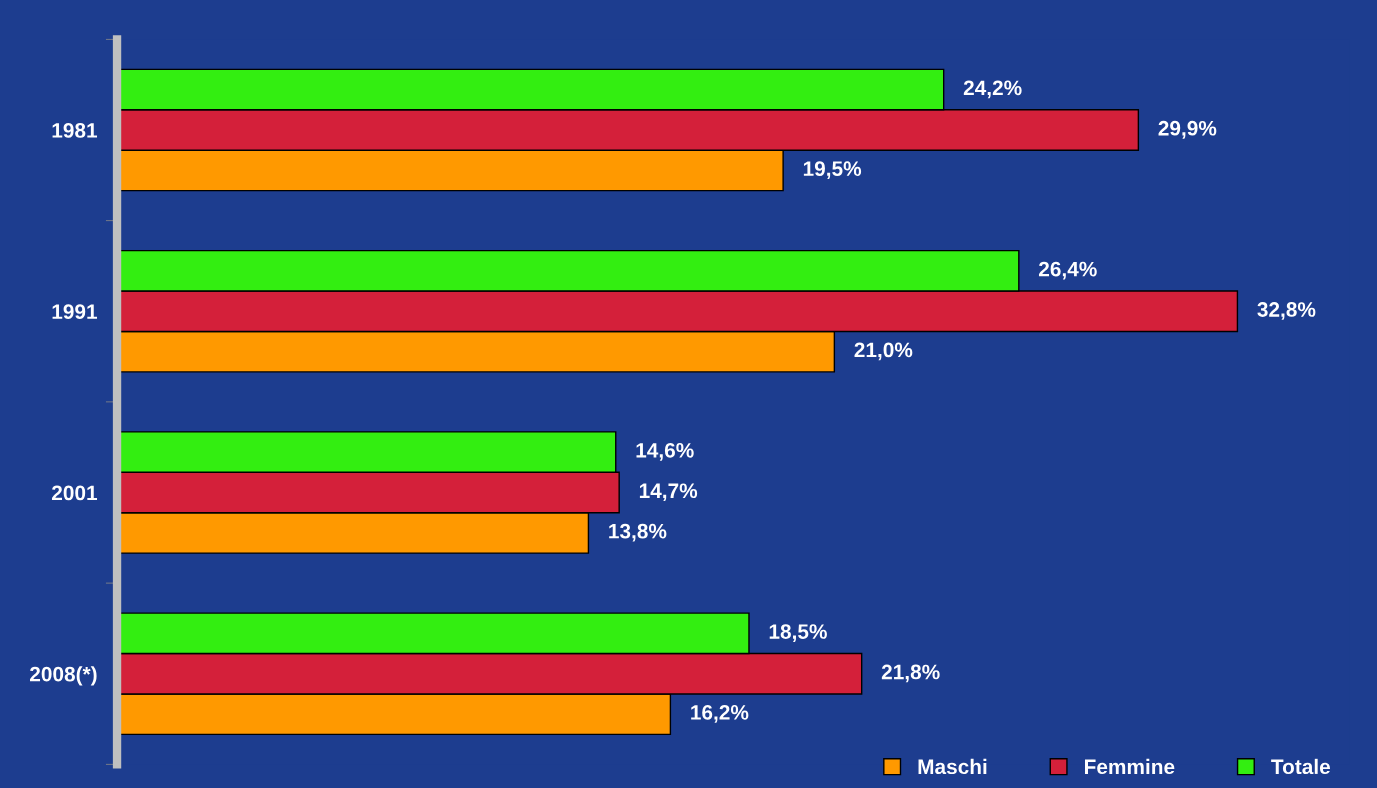 Image resolution: width=1377 pixels, height=788 pixels. I want to click on legend-label: Totale, so click(1301, 766).